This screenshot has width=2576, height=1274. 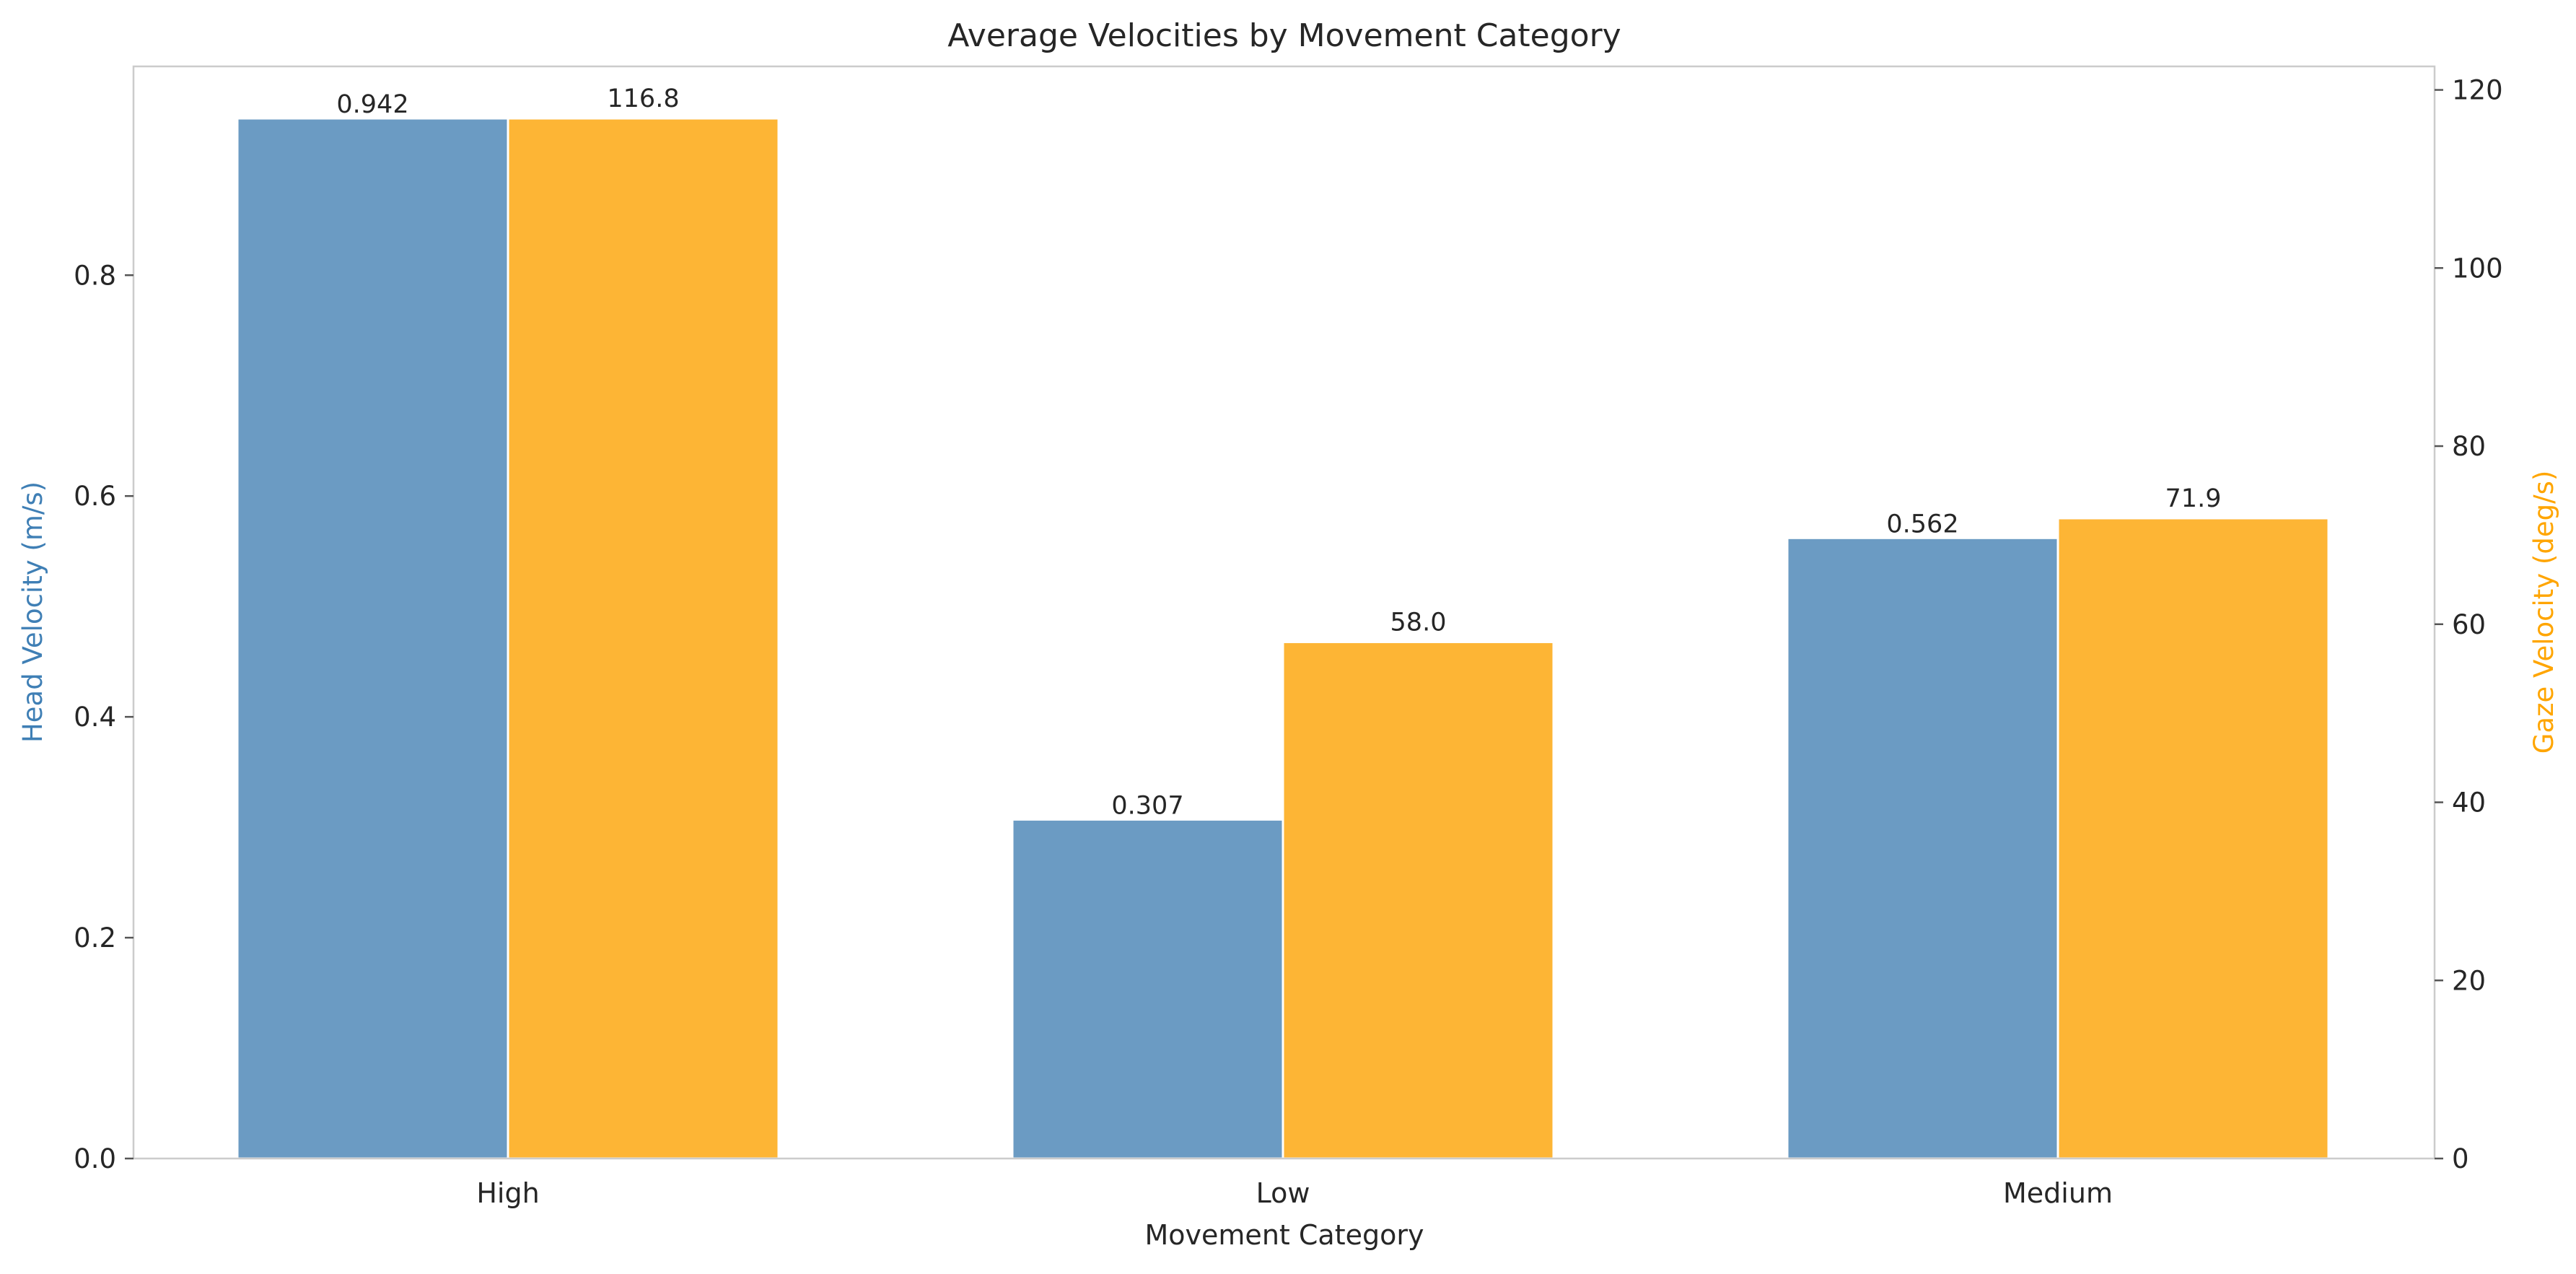 I want to click on left-tick-label: 0.4, so click(x=95, y=717).